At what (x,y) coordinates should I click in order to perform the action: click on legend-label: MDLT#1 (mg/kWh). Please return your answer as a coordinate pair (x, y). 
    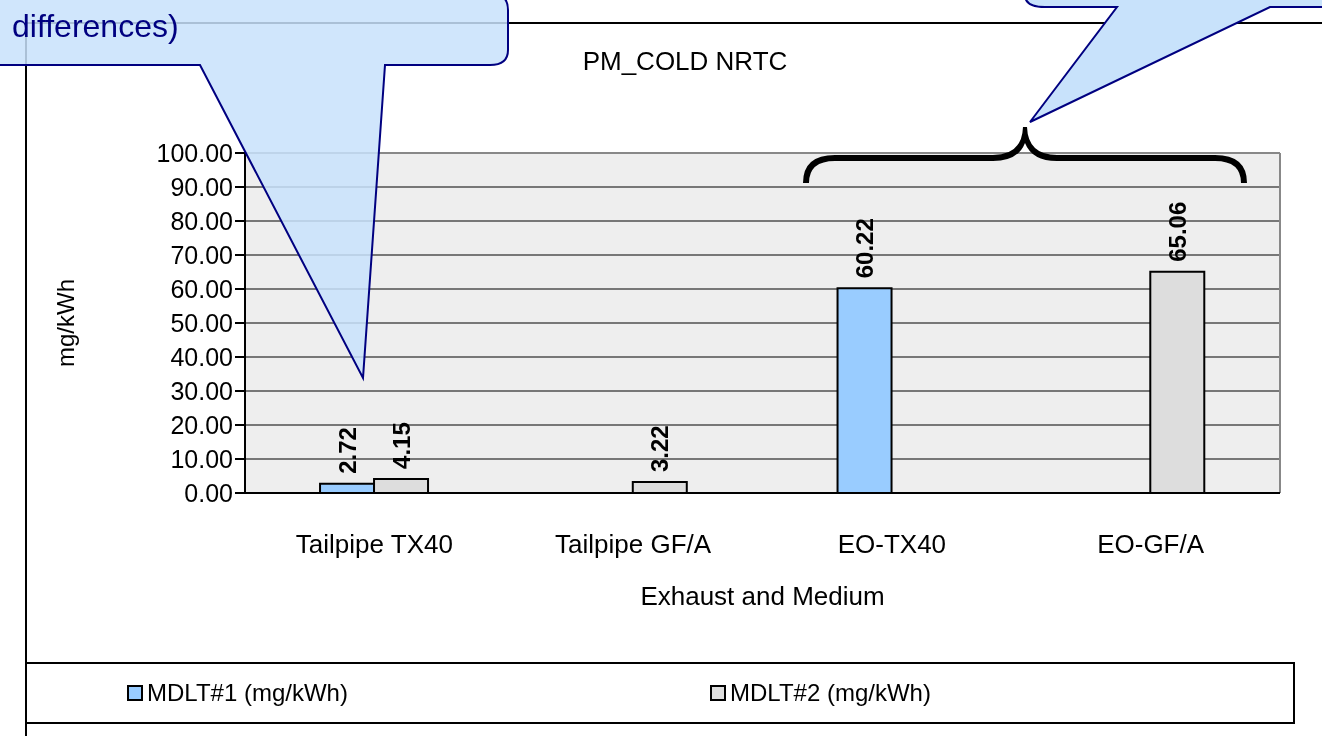
    Looking at the image, I should click on (247, 693).